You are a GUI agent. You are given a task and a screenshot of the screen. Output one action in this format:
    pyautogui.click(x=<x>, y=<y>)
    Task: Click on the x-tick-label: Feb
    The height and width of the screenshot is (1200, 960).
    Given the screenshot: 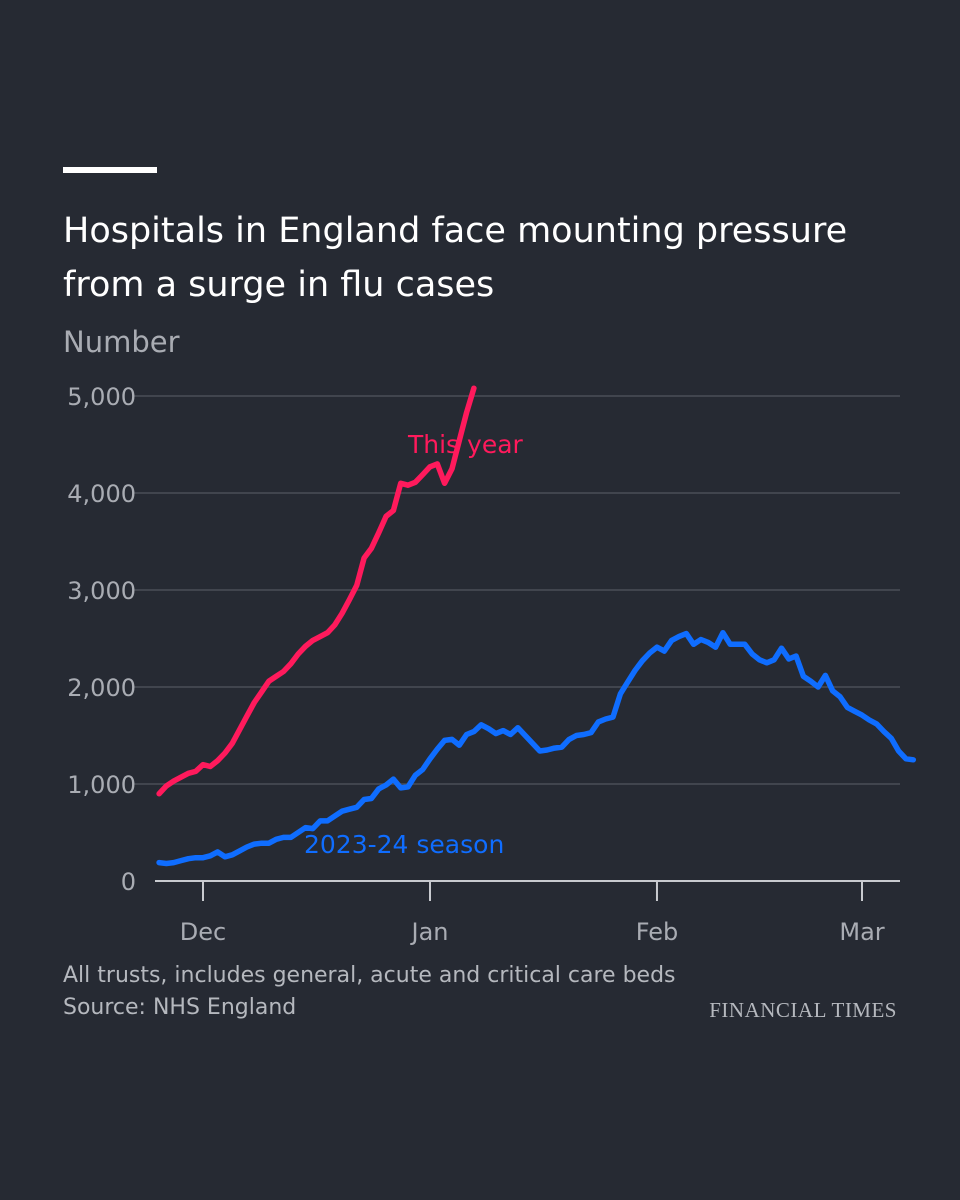 What is the action you would take?
    pyautogui.click(x=657, y=932)
    